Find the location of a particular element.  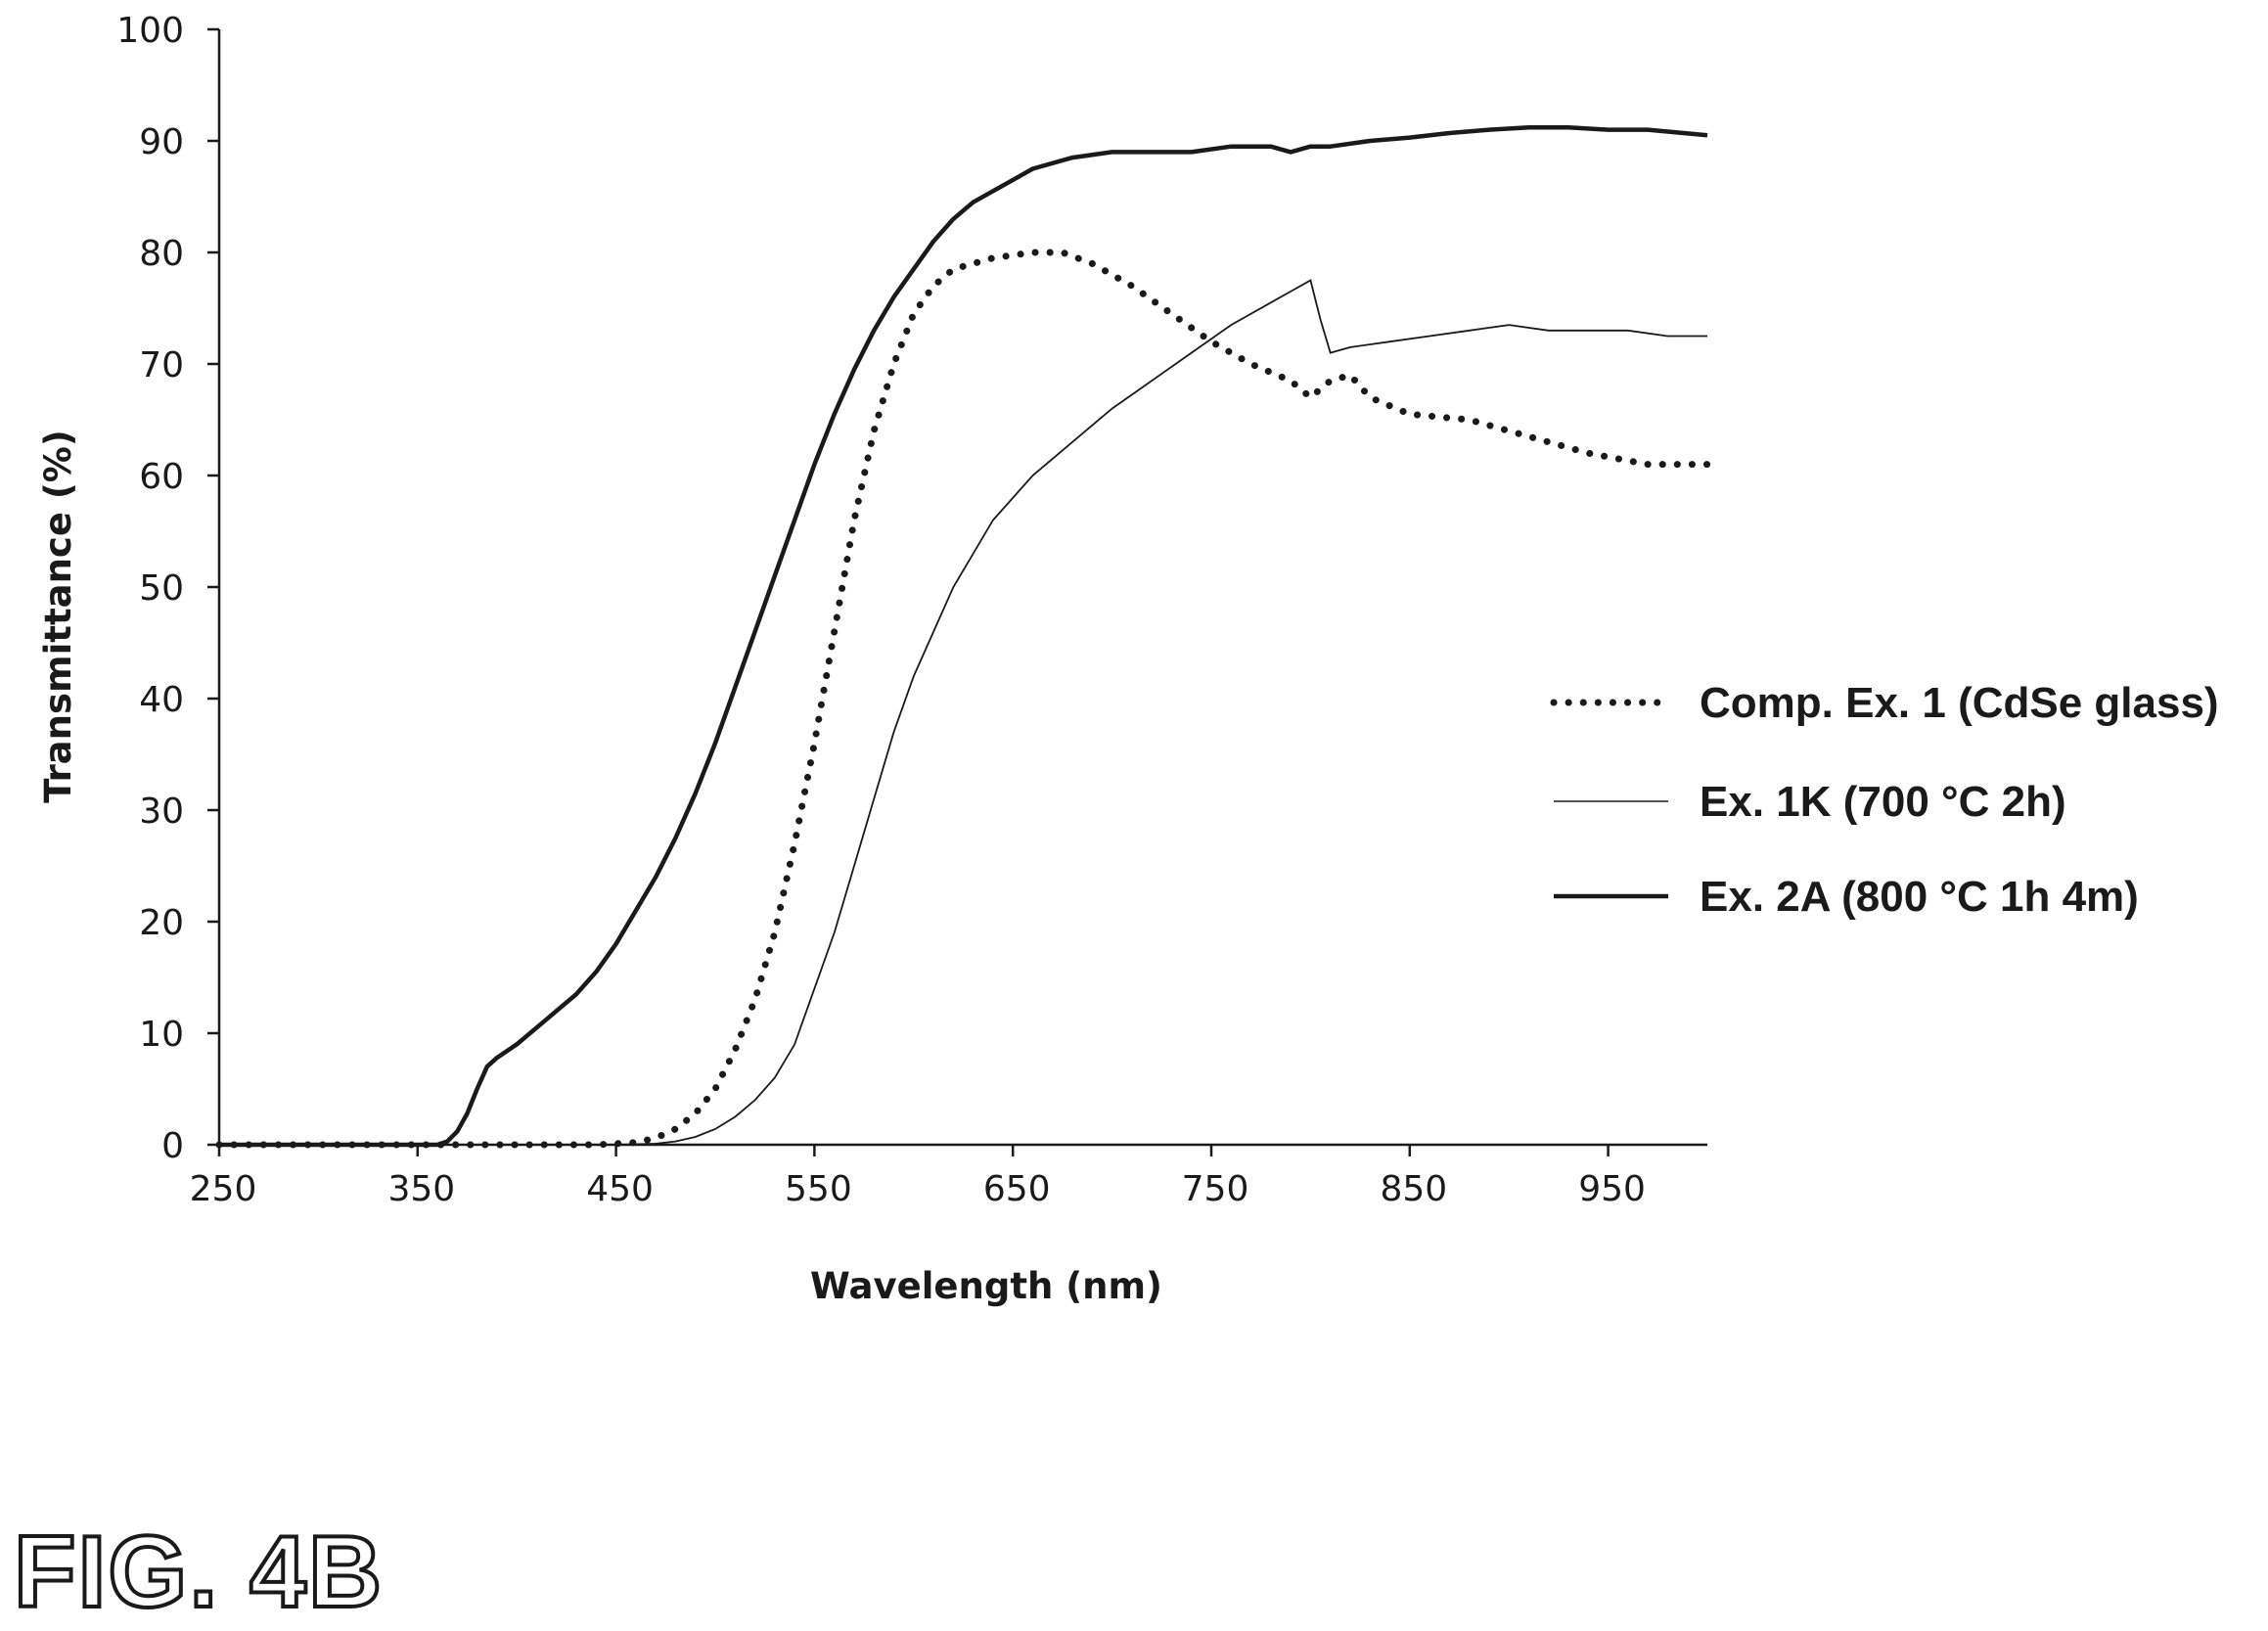

y-tick-label: 60 is located at coordinates (161, 477).